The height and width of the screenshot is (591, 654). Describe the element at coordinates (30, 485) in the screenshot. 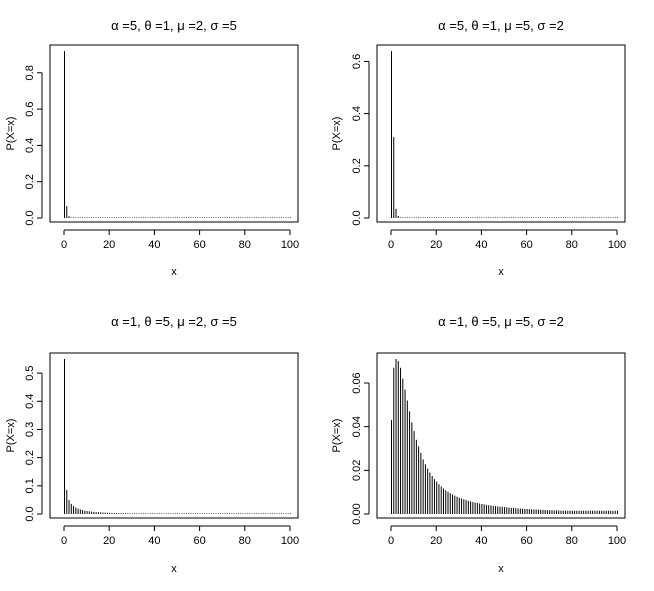

I see `y-tick-label: 0.1` at that location.